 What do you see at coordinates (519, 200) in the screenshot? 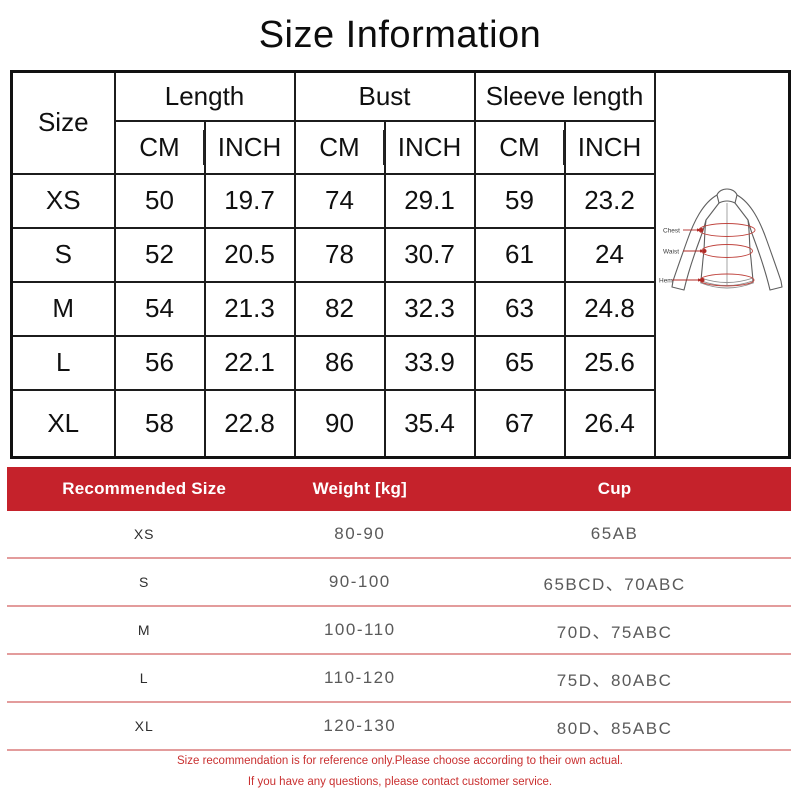
I see `table-cell: 59` at bounding box center [519, 200].